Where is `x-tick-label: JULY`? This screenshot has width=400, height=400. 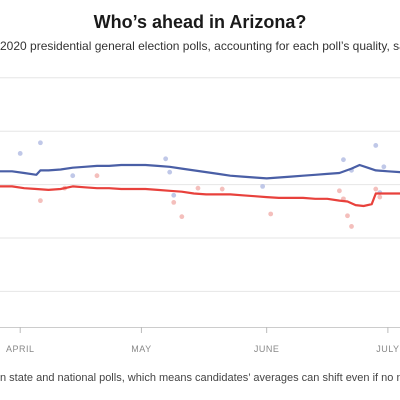
x-tick-label: JULY is located at coordinates (387, 349).